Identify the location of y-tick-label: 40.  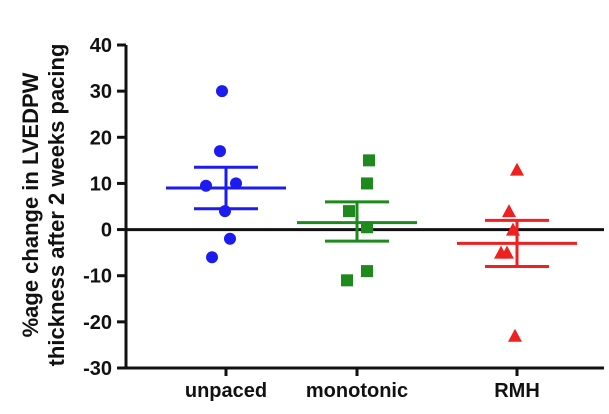
(101, 46).